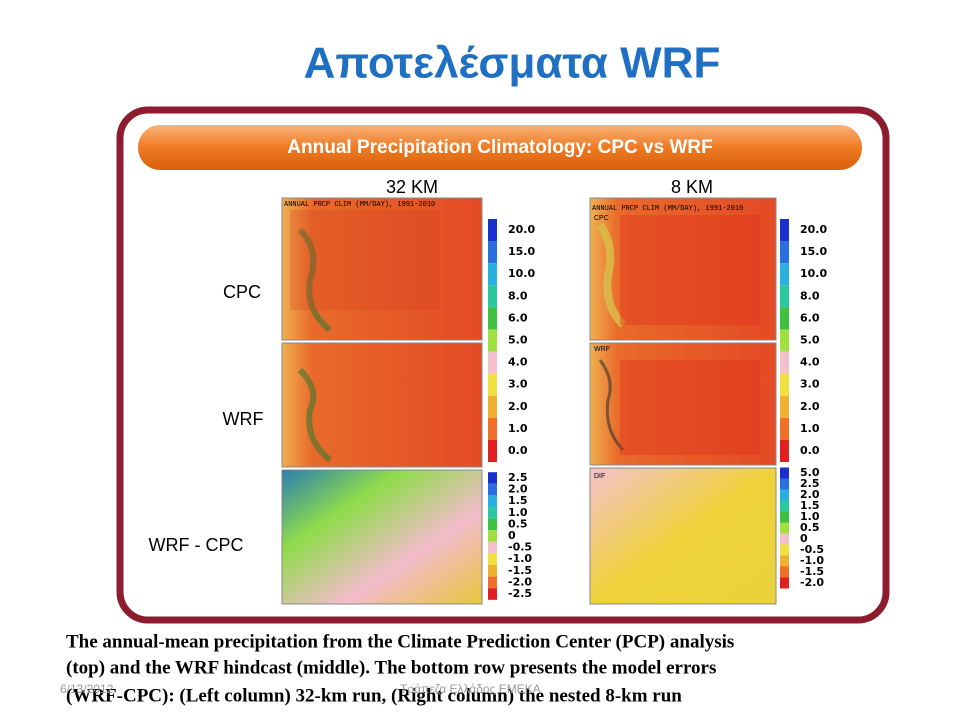 Image resolution: width=960 pixels, height=720 pixels. I want to click on column-header: 8 KM, so click(692, 187).